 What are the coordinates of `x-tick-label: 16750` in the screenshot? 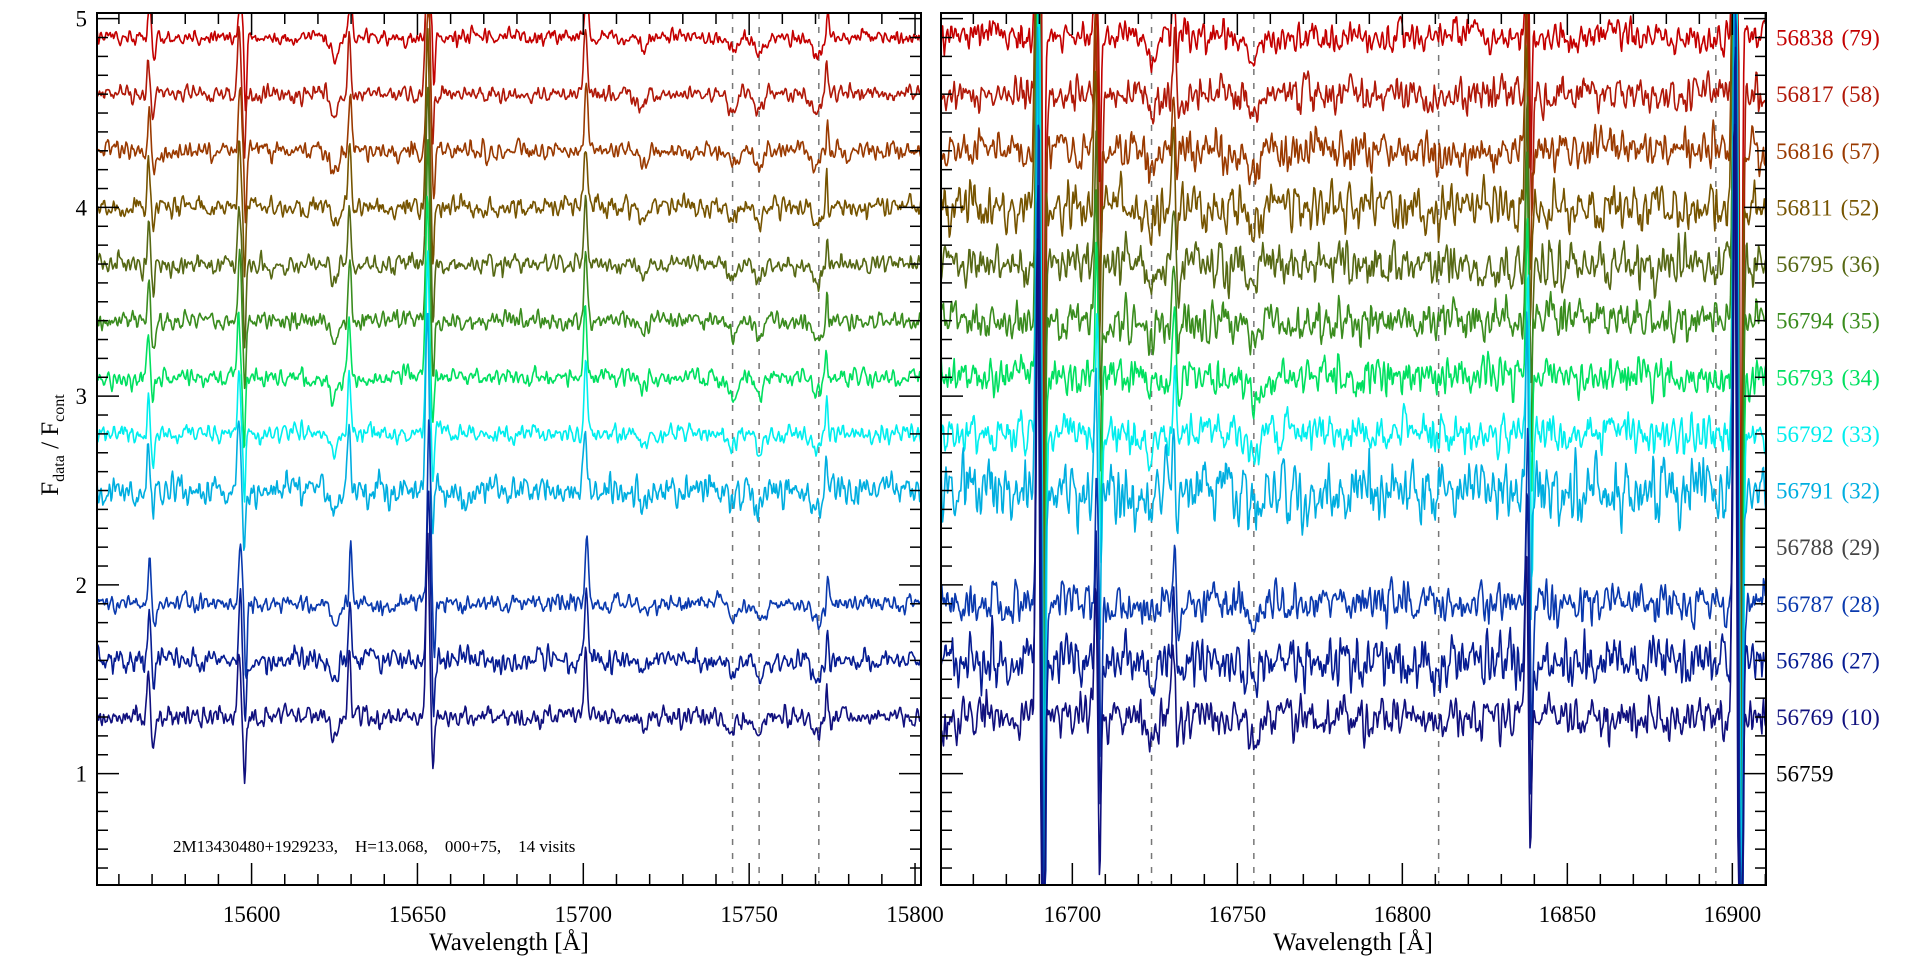 It's located at (1238, 914).